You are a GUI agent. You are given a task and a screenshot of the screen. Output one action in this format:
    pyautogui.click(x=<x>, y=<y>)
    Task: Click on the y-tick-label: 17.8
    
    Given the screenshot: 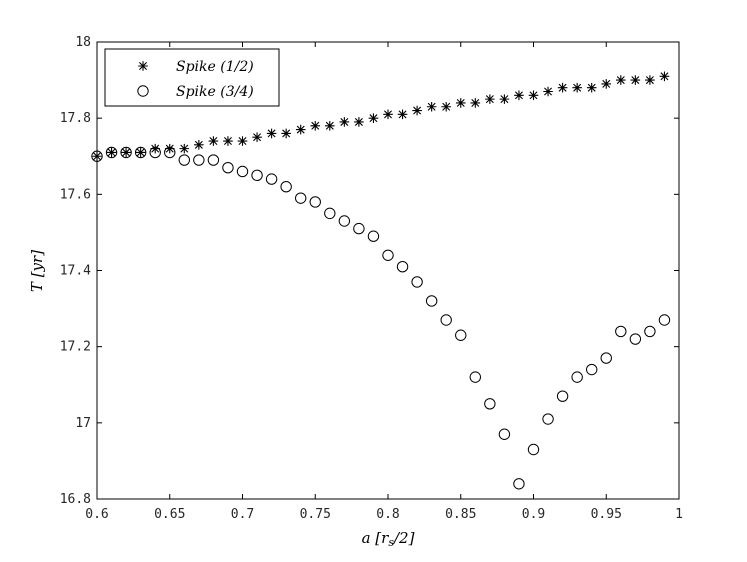 What is the action you would take?
    pyautogui.click(x=75, y=118)
    